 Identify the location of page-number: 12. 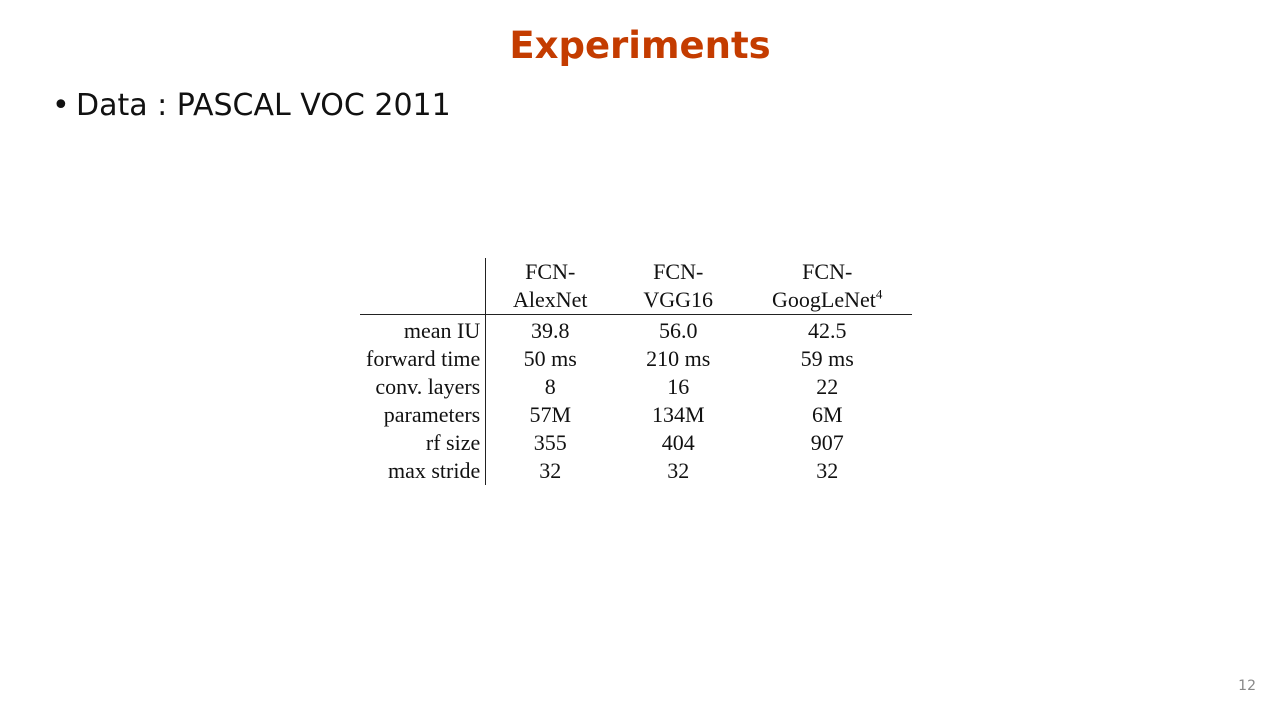
(1247, 686).